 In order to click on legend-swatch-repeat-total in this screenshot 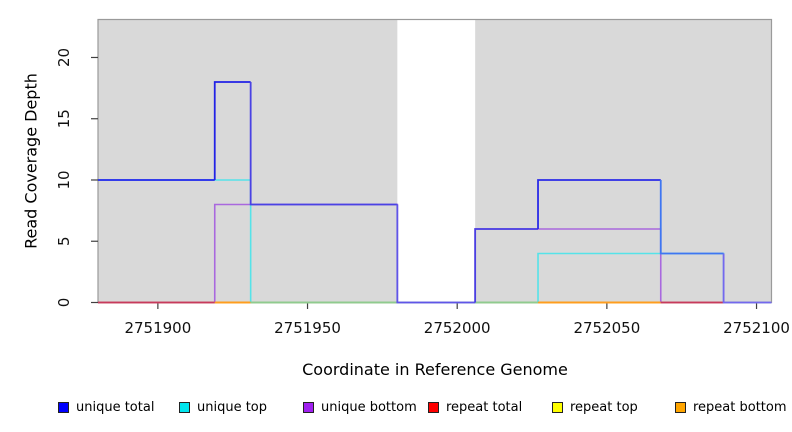, I will do `click(433, 407)`.